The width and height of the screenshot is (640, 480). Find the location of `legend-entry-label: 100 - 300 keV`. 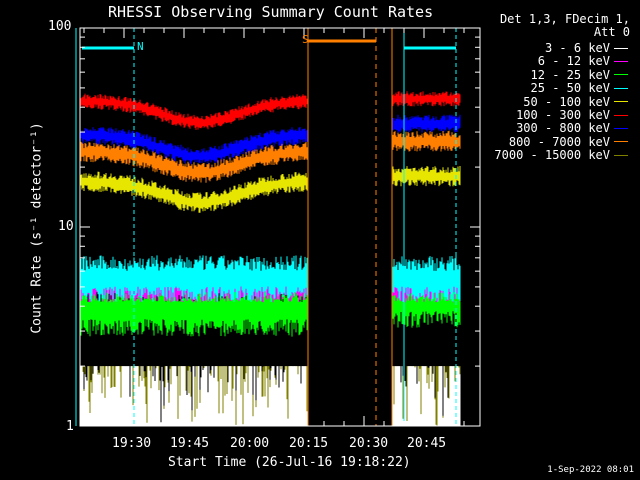

legend-entry-label: 100 - 300 keV is located at coordinates (563, 115).